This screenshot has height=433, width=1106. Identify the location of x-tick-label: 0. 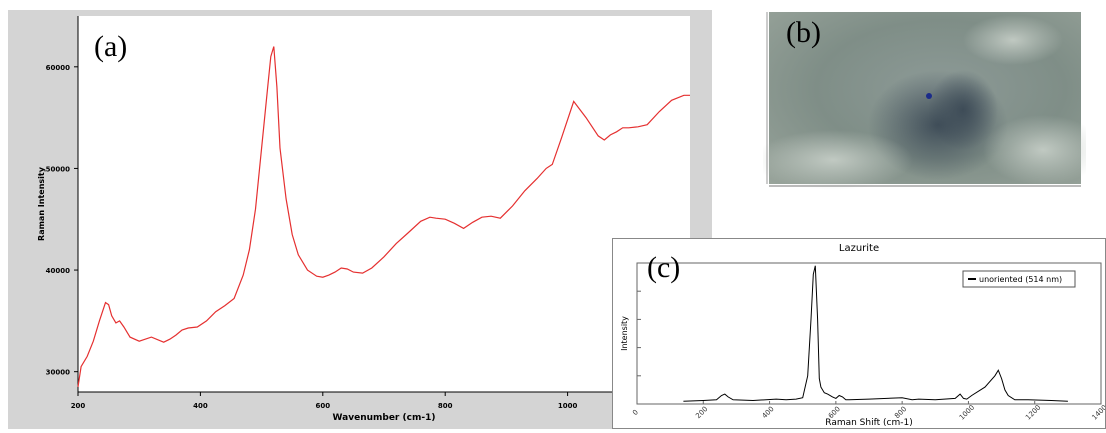
(635, 412).